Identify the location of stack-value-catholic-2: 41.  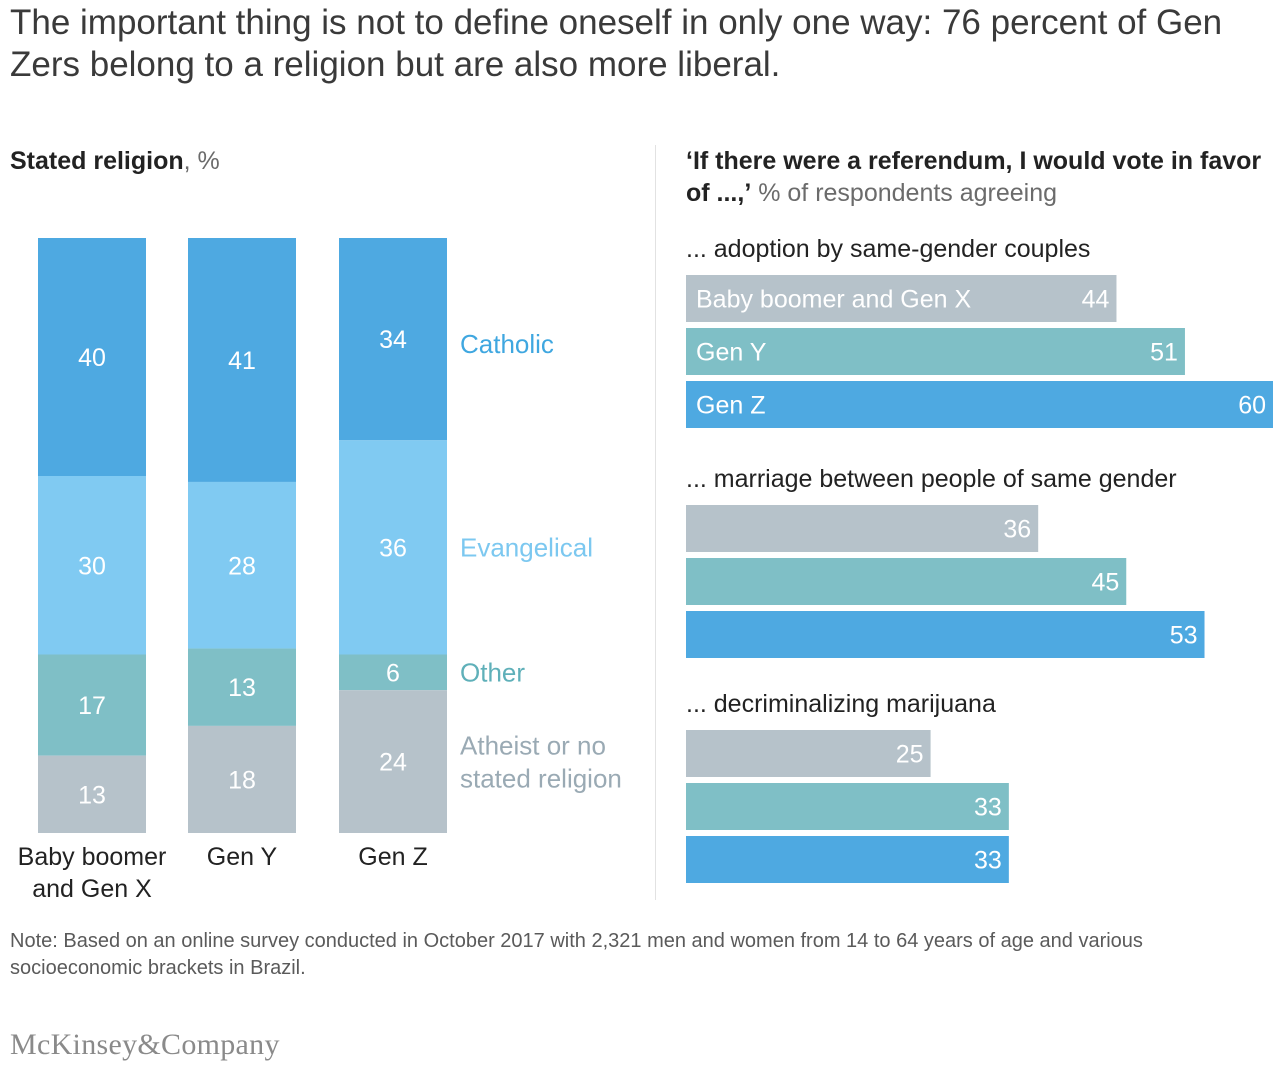
(242, 361).